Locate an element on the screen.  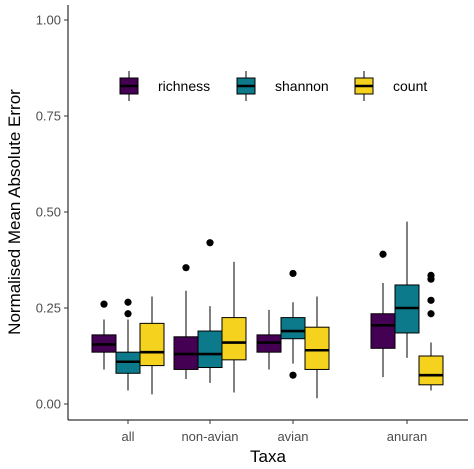
y-tick-label: 0.25 is located at coordinates (48, 308).